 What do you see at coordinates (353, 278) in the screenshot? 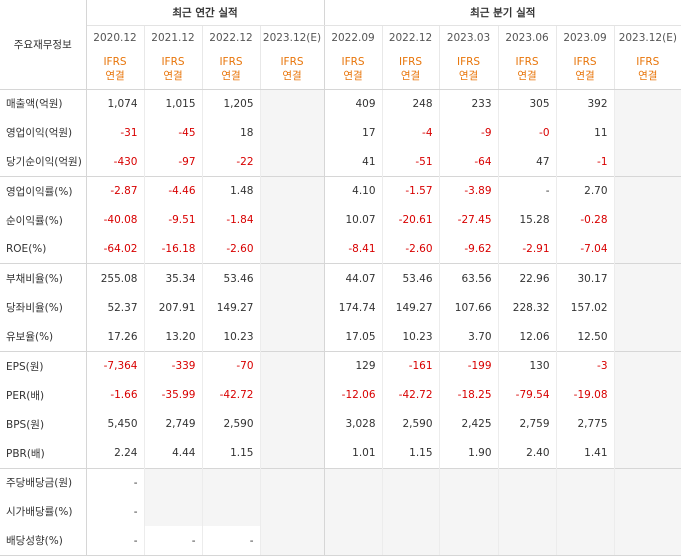
I see `value-cell: 44.07` at bounding box center [353, 278].